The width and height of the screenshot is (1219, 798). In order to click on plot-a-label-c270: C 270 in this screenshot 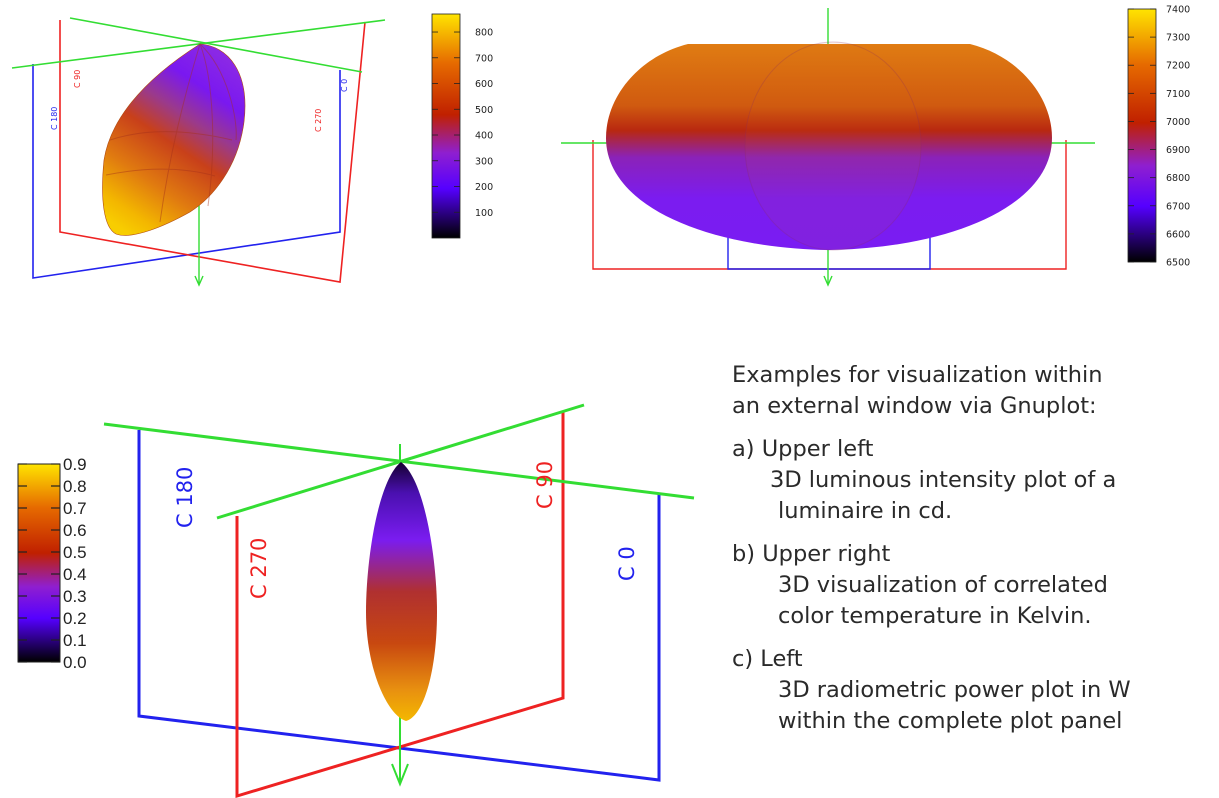, I will do `click(318, 120)`.